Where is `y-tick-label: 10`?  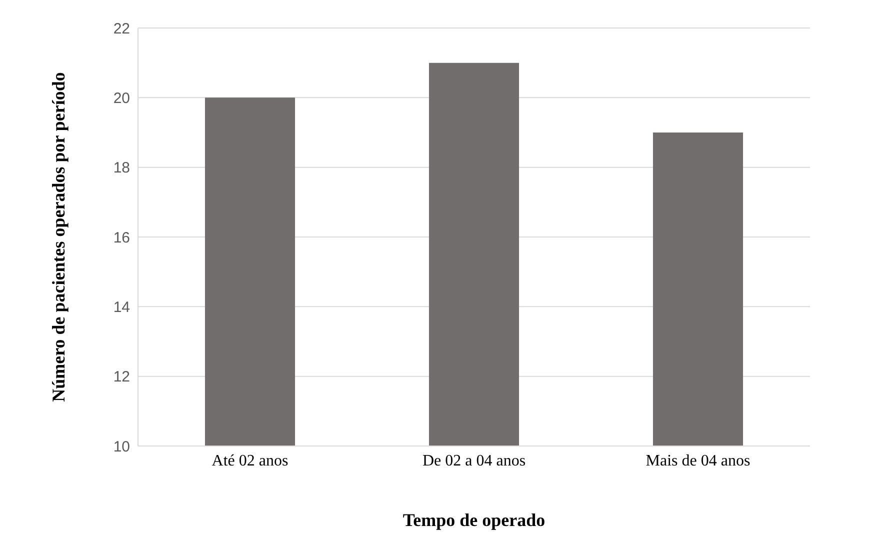 y-tick-label: 10 is located at coordinates (121, 447).